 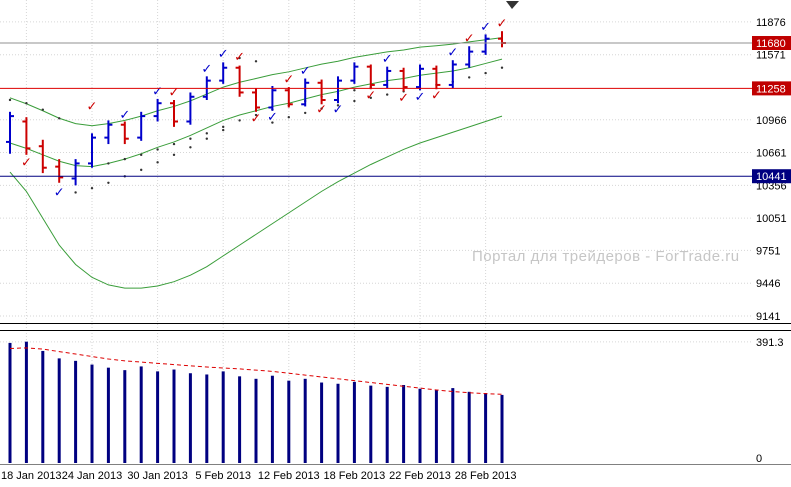 What do you see at coordinates (771, 121) in the screenshot?
I see `price-axis-label: 10966` at bounding box center [771, 121].